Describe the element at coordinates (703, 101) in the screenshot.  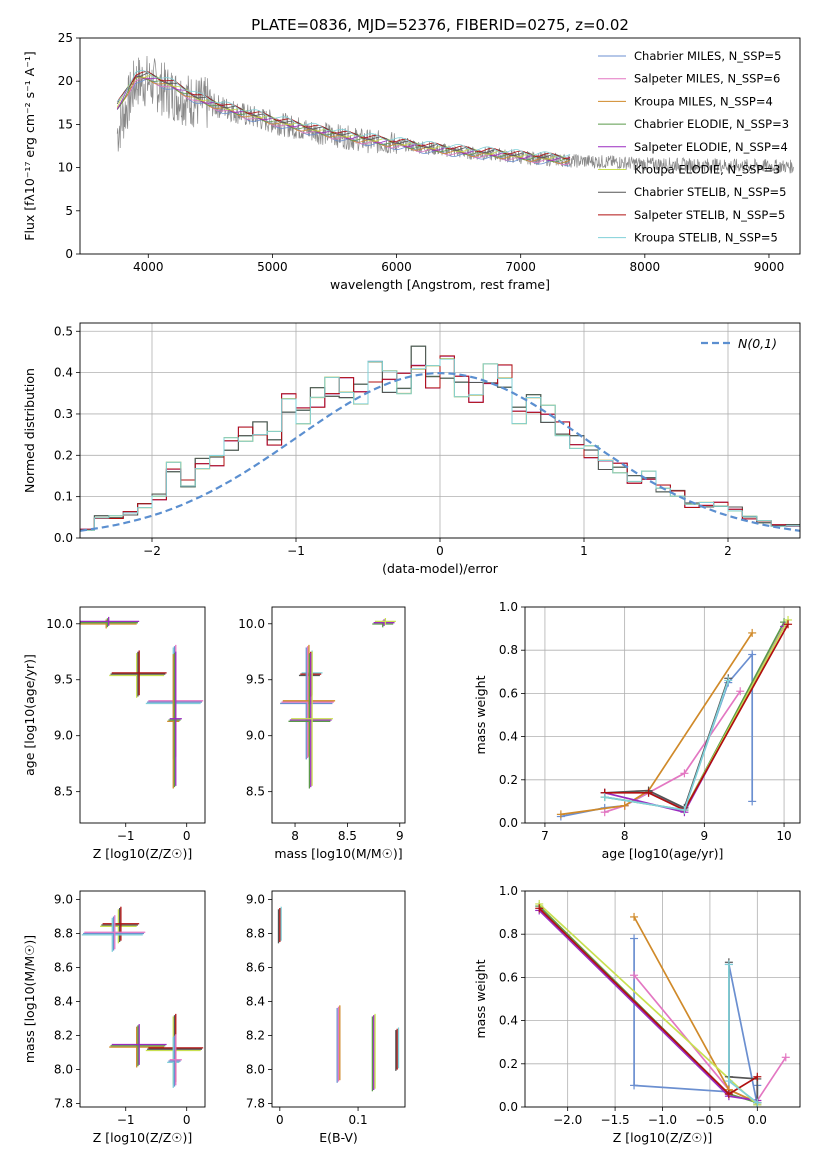
I see `legend-label: Kroupa MILES, N_SSP=4` at that location.